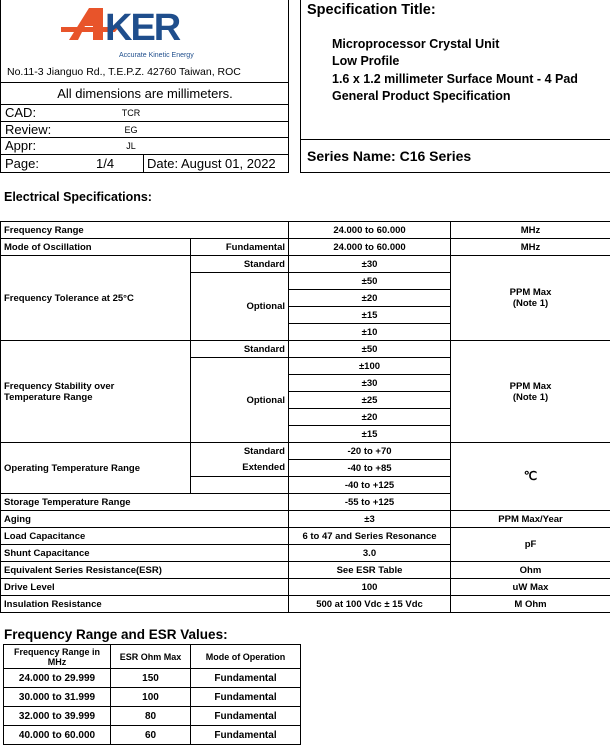 The height and width of the screenshot is (748, 610). Describe the element at coordinates (152, 735) in the screenshot. I see `table-row: 40.000 to 60.000 60 Fundamental` at that location.